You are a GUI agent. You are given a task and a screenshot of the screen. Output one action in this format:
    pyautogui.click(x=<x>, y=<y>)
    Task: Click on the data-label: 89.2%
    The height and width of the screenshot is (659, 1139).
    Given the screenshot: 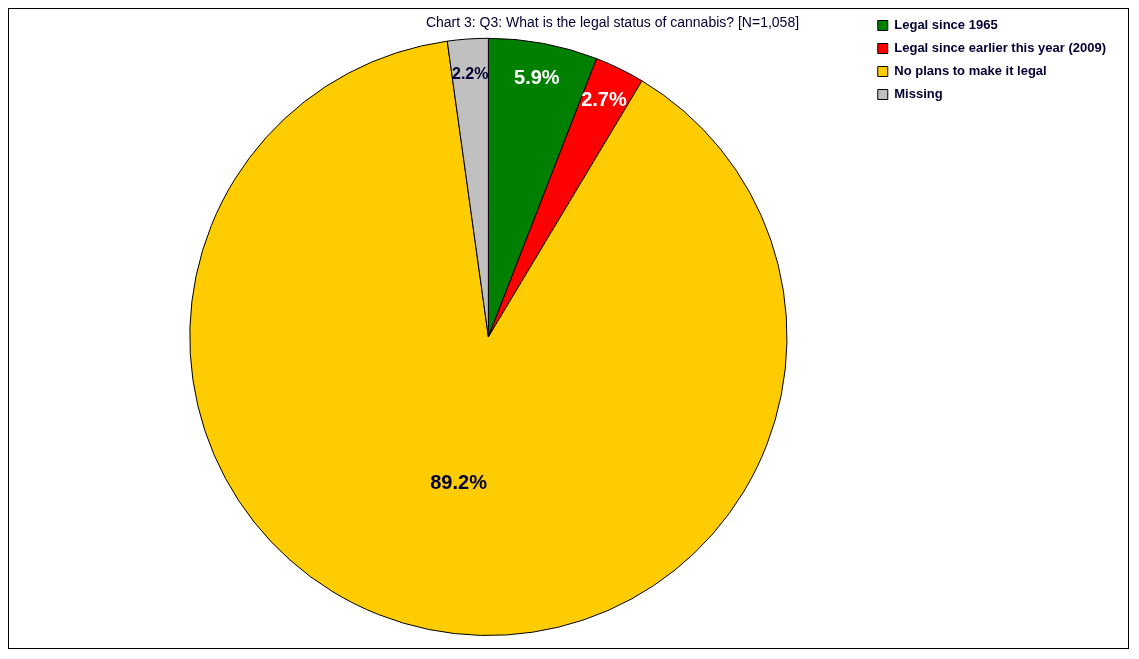 What is the action you would take?
    pyautogui.click(x=459, y=481)
    